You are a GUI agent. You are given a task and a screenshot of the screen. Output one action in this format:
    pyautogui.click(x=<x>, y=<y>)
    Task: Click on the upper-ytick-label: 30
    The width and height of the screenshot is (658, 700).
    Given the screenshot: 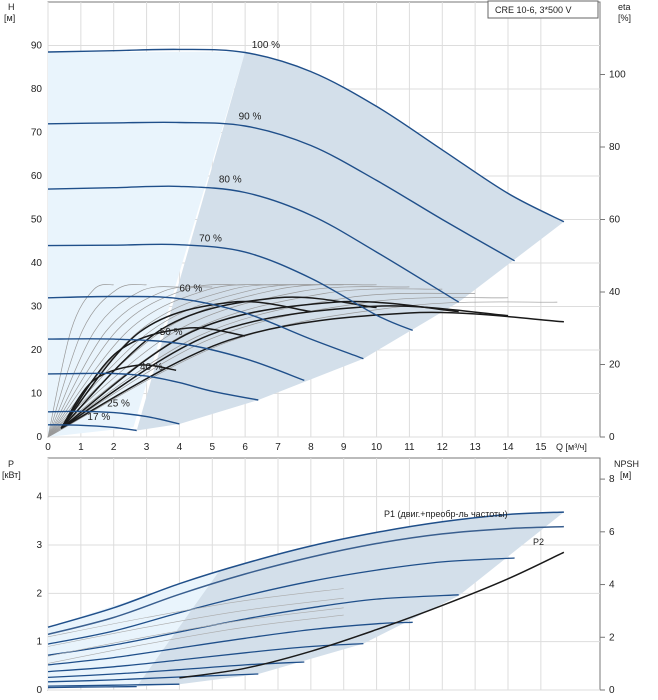 What is the action you would take?
    pyautogui.click(x=37, y=307)
    